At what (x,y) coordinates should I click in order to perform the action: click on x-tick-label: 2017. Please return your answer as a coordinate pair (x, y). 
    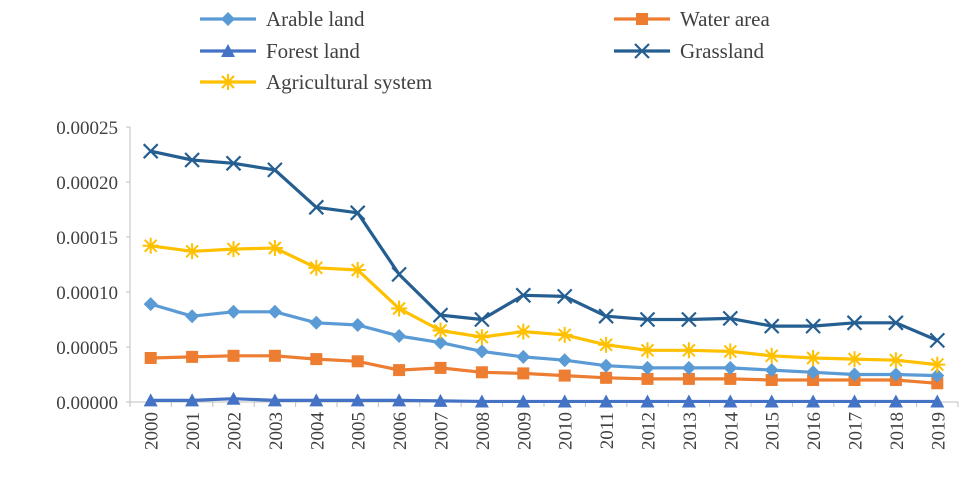
    Looking at the image, I should click on (856, 431).